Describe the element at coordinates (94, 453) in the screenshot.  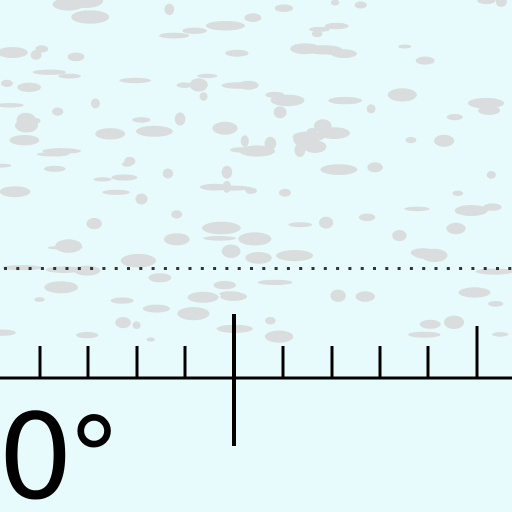
I see `degree-symbol: °` at that location.